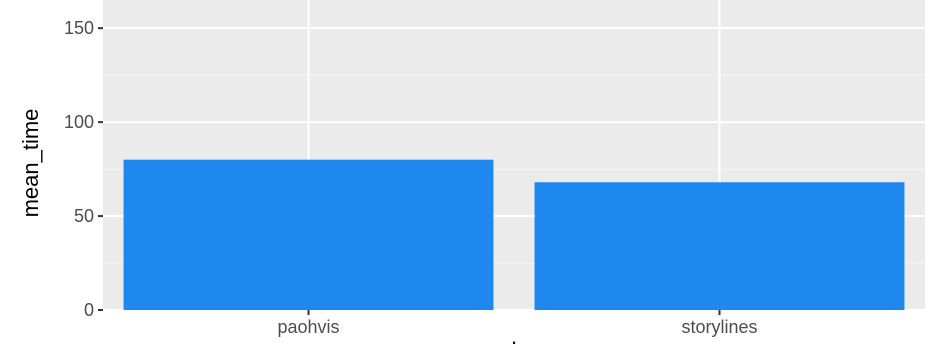 The height and width of the screenshot is (348, 937). What do you see at coordinates (719, 246) in the screenshot?
I see `bar-storylines` at bounding box center [719, 246].